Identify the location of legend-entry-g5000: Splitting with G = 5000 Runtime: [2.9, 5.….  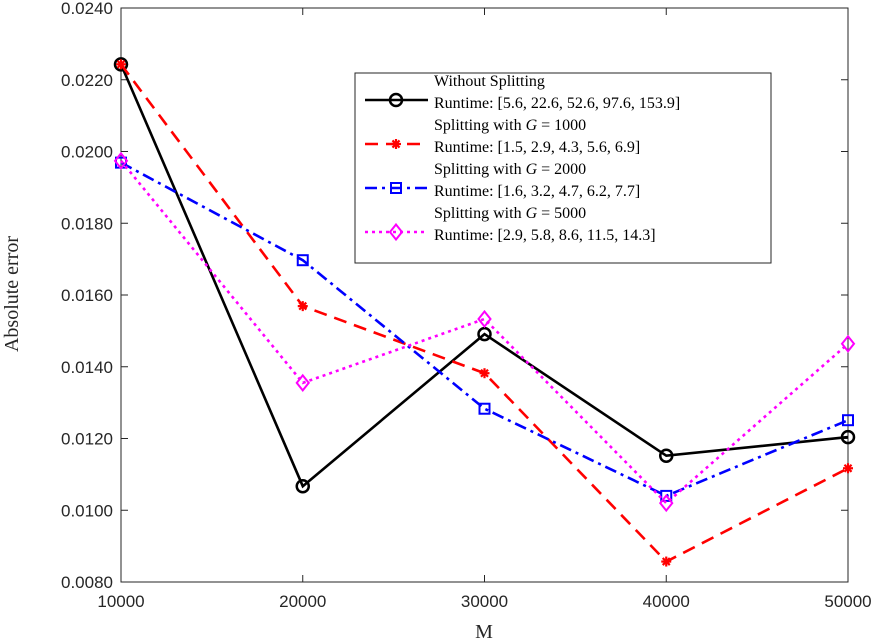
(510, 224).